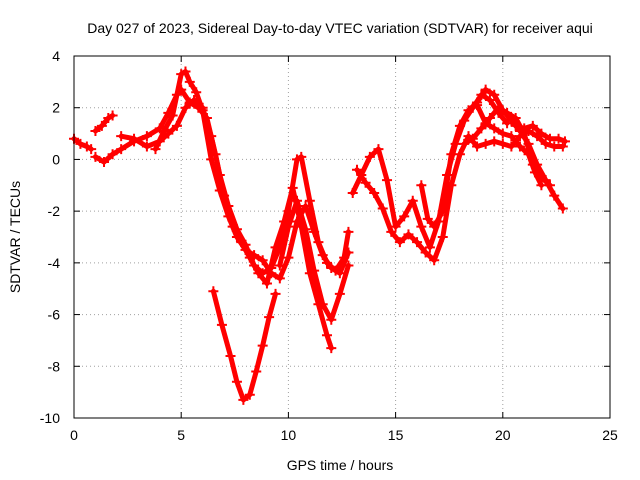 This screenshot has height=480, width=640. Describe the element at coordinates (289, 435) in the screenshot. I see `x-tick-label: 10` at that location.